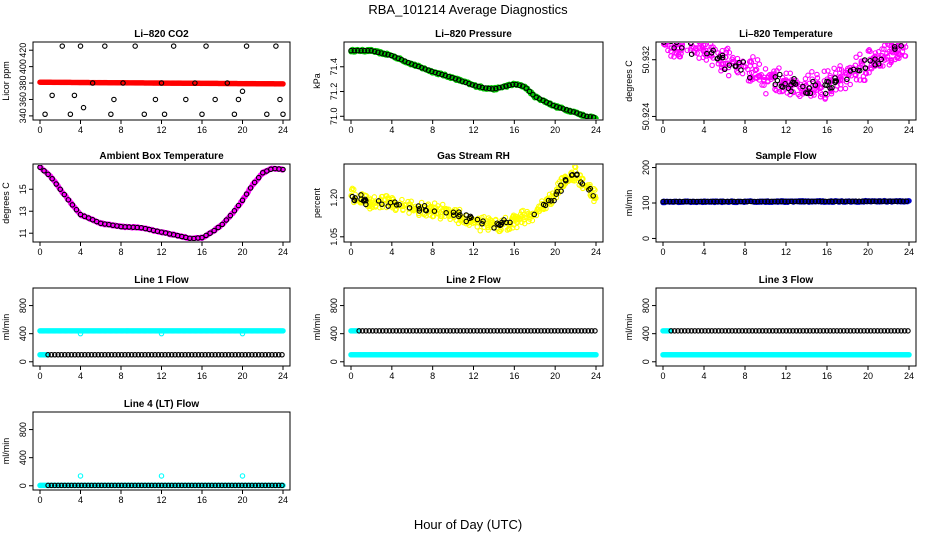 The image size is (936, 540). What do you see at coordinates (391, 252) in the screenshot?
I see `x-tick-label: 4` at bounding box center [391, 252].